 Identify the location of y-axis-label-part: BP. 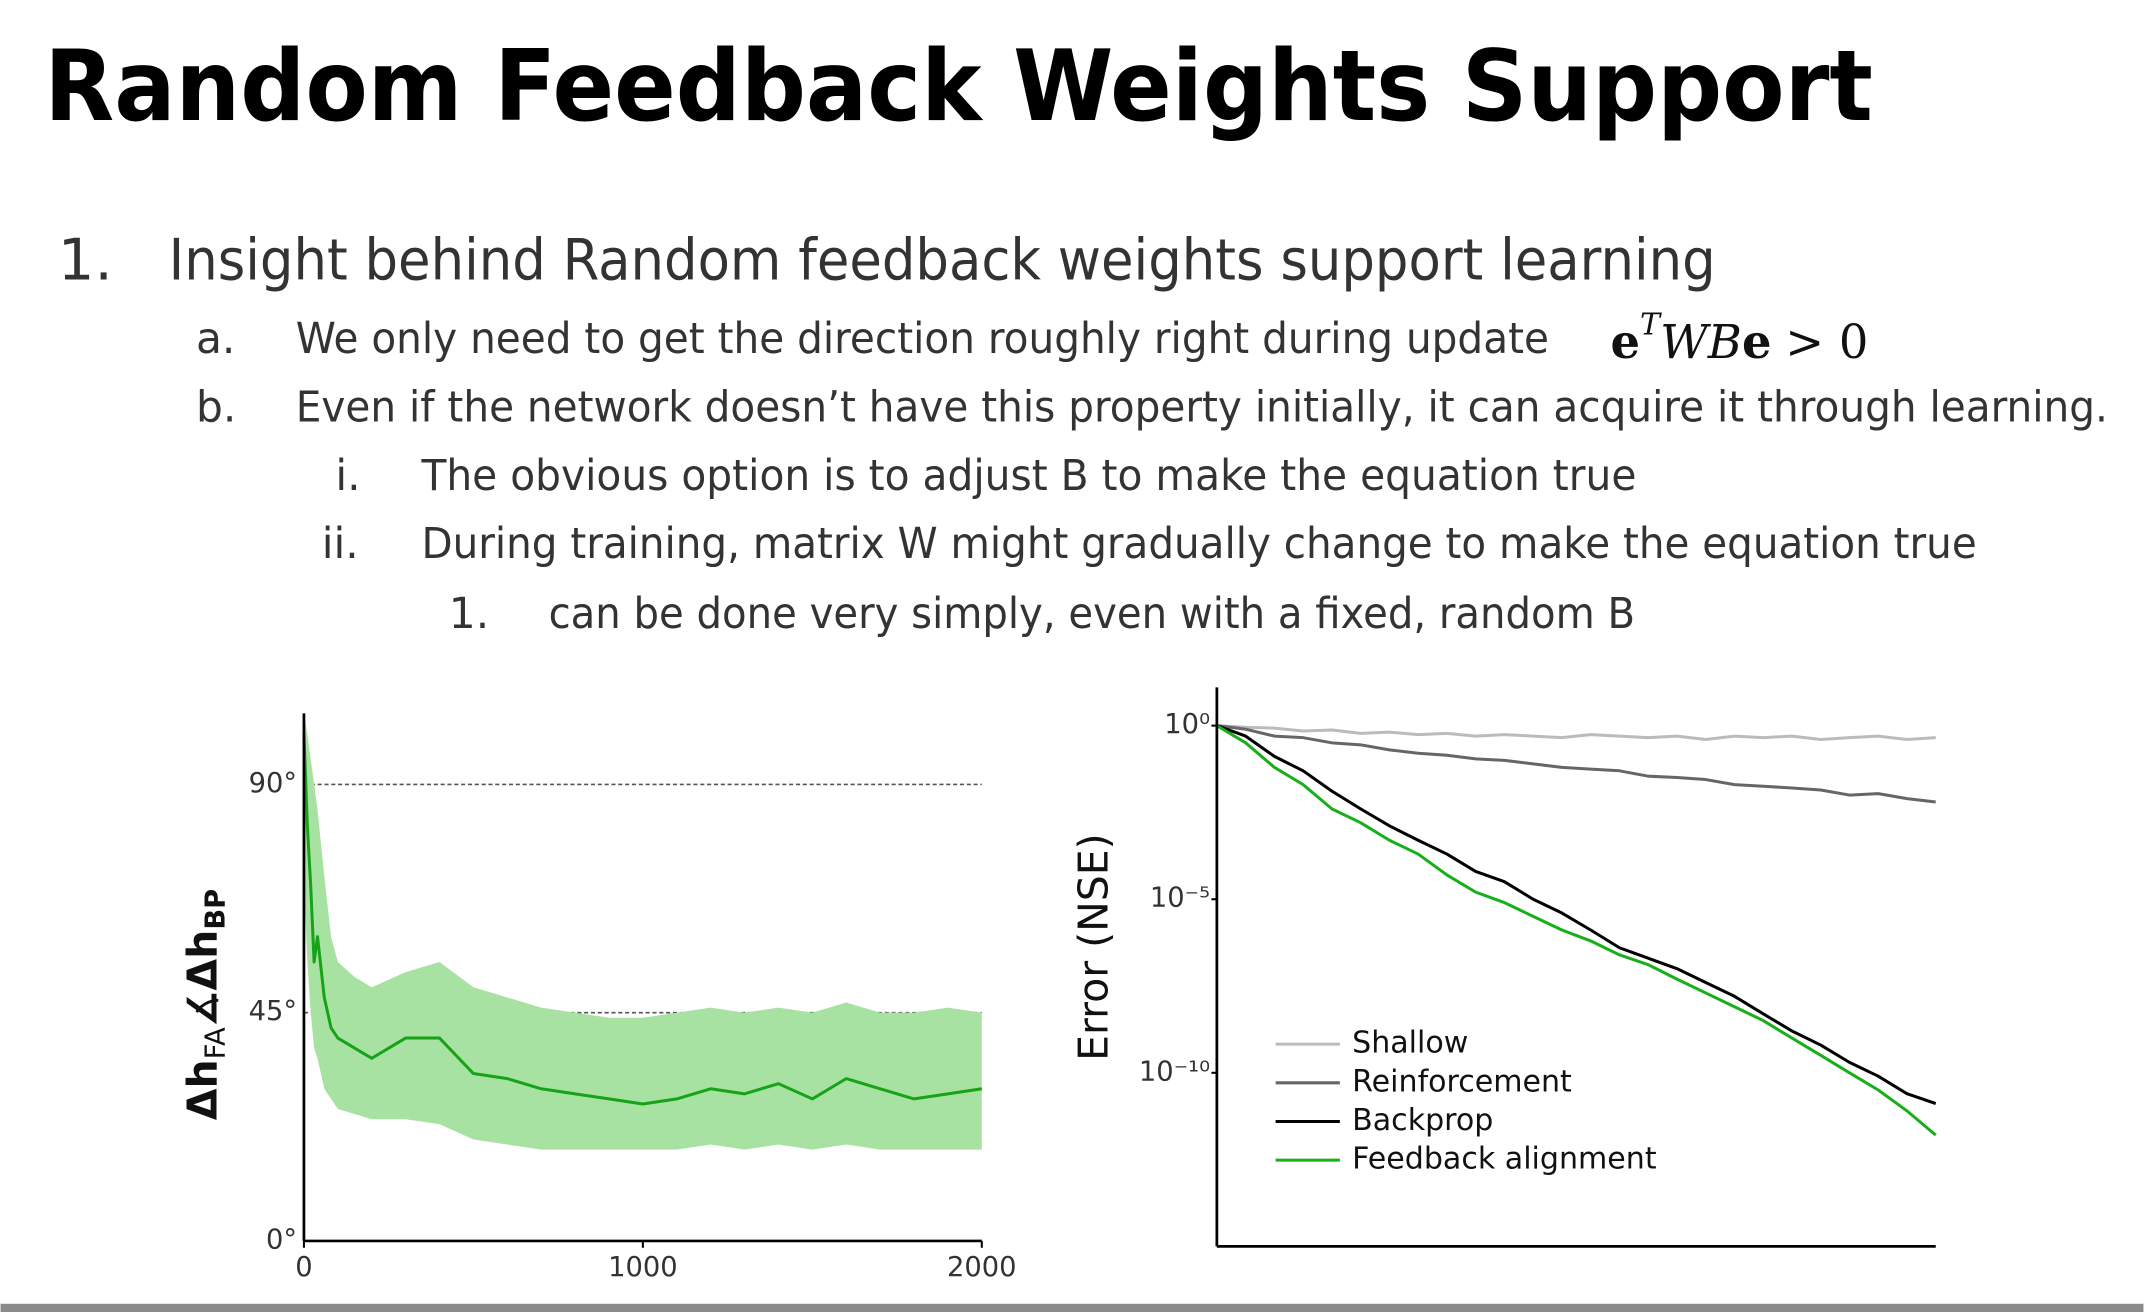
(215, 909).